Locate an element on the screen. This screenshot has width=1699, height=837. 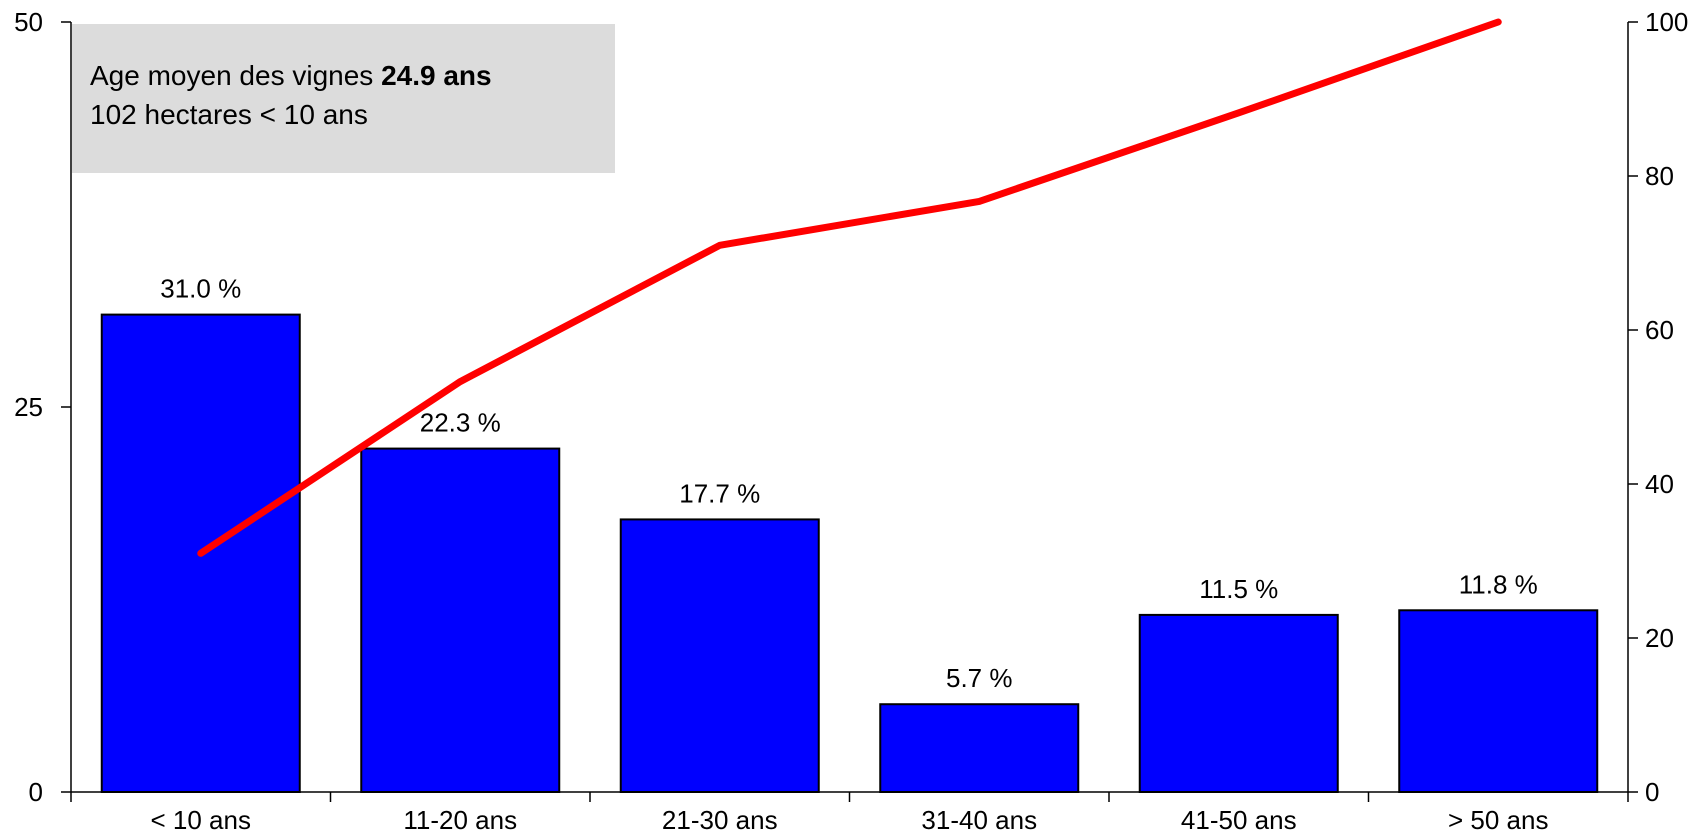
y-tick-label: 25 is located at coordinates (28, 407).